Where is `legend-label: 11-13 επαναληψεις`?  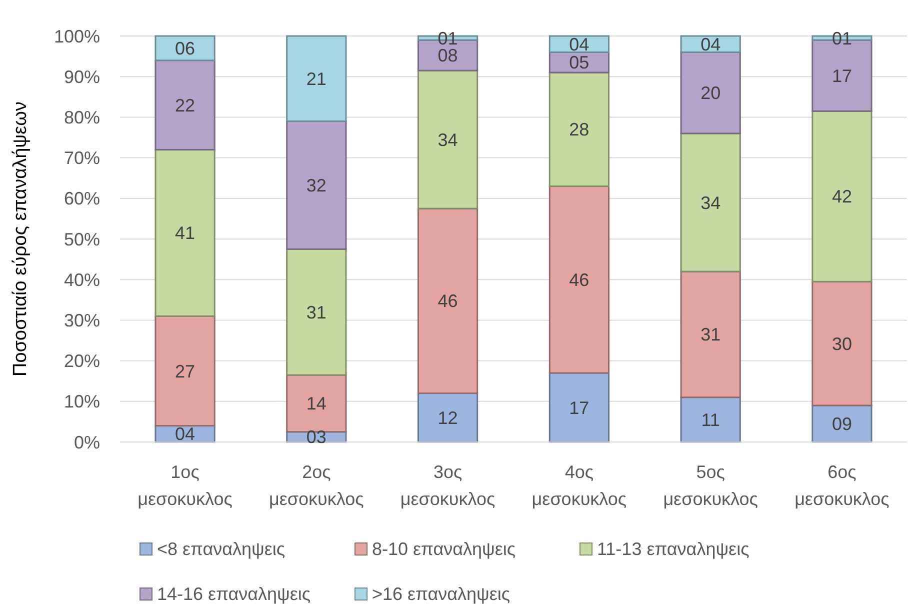
legend-label: 11-13 επαναληψεις is located at coordinates (673, 549).